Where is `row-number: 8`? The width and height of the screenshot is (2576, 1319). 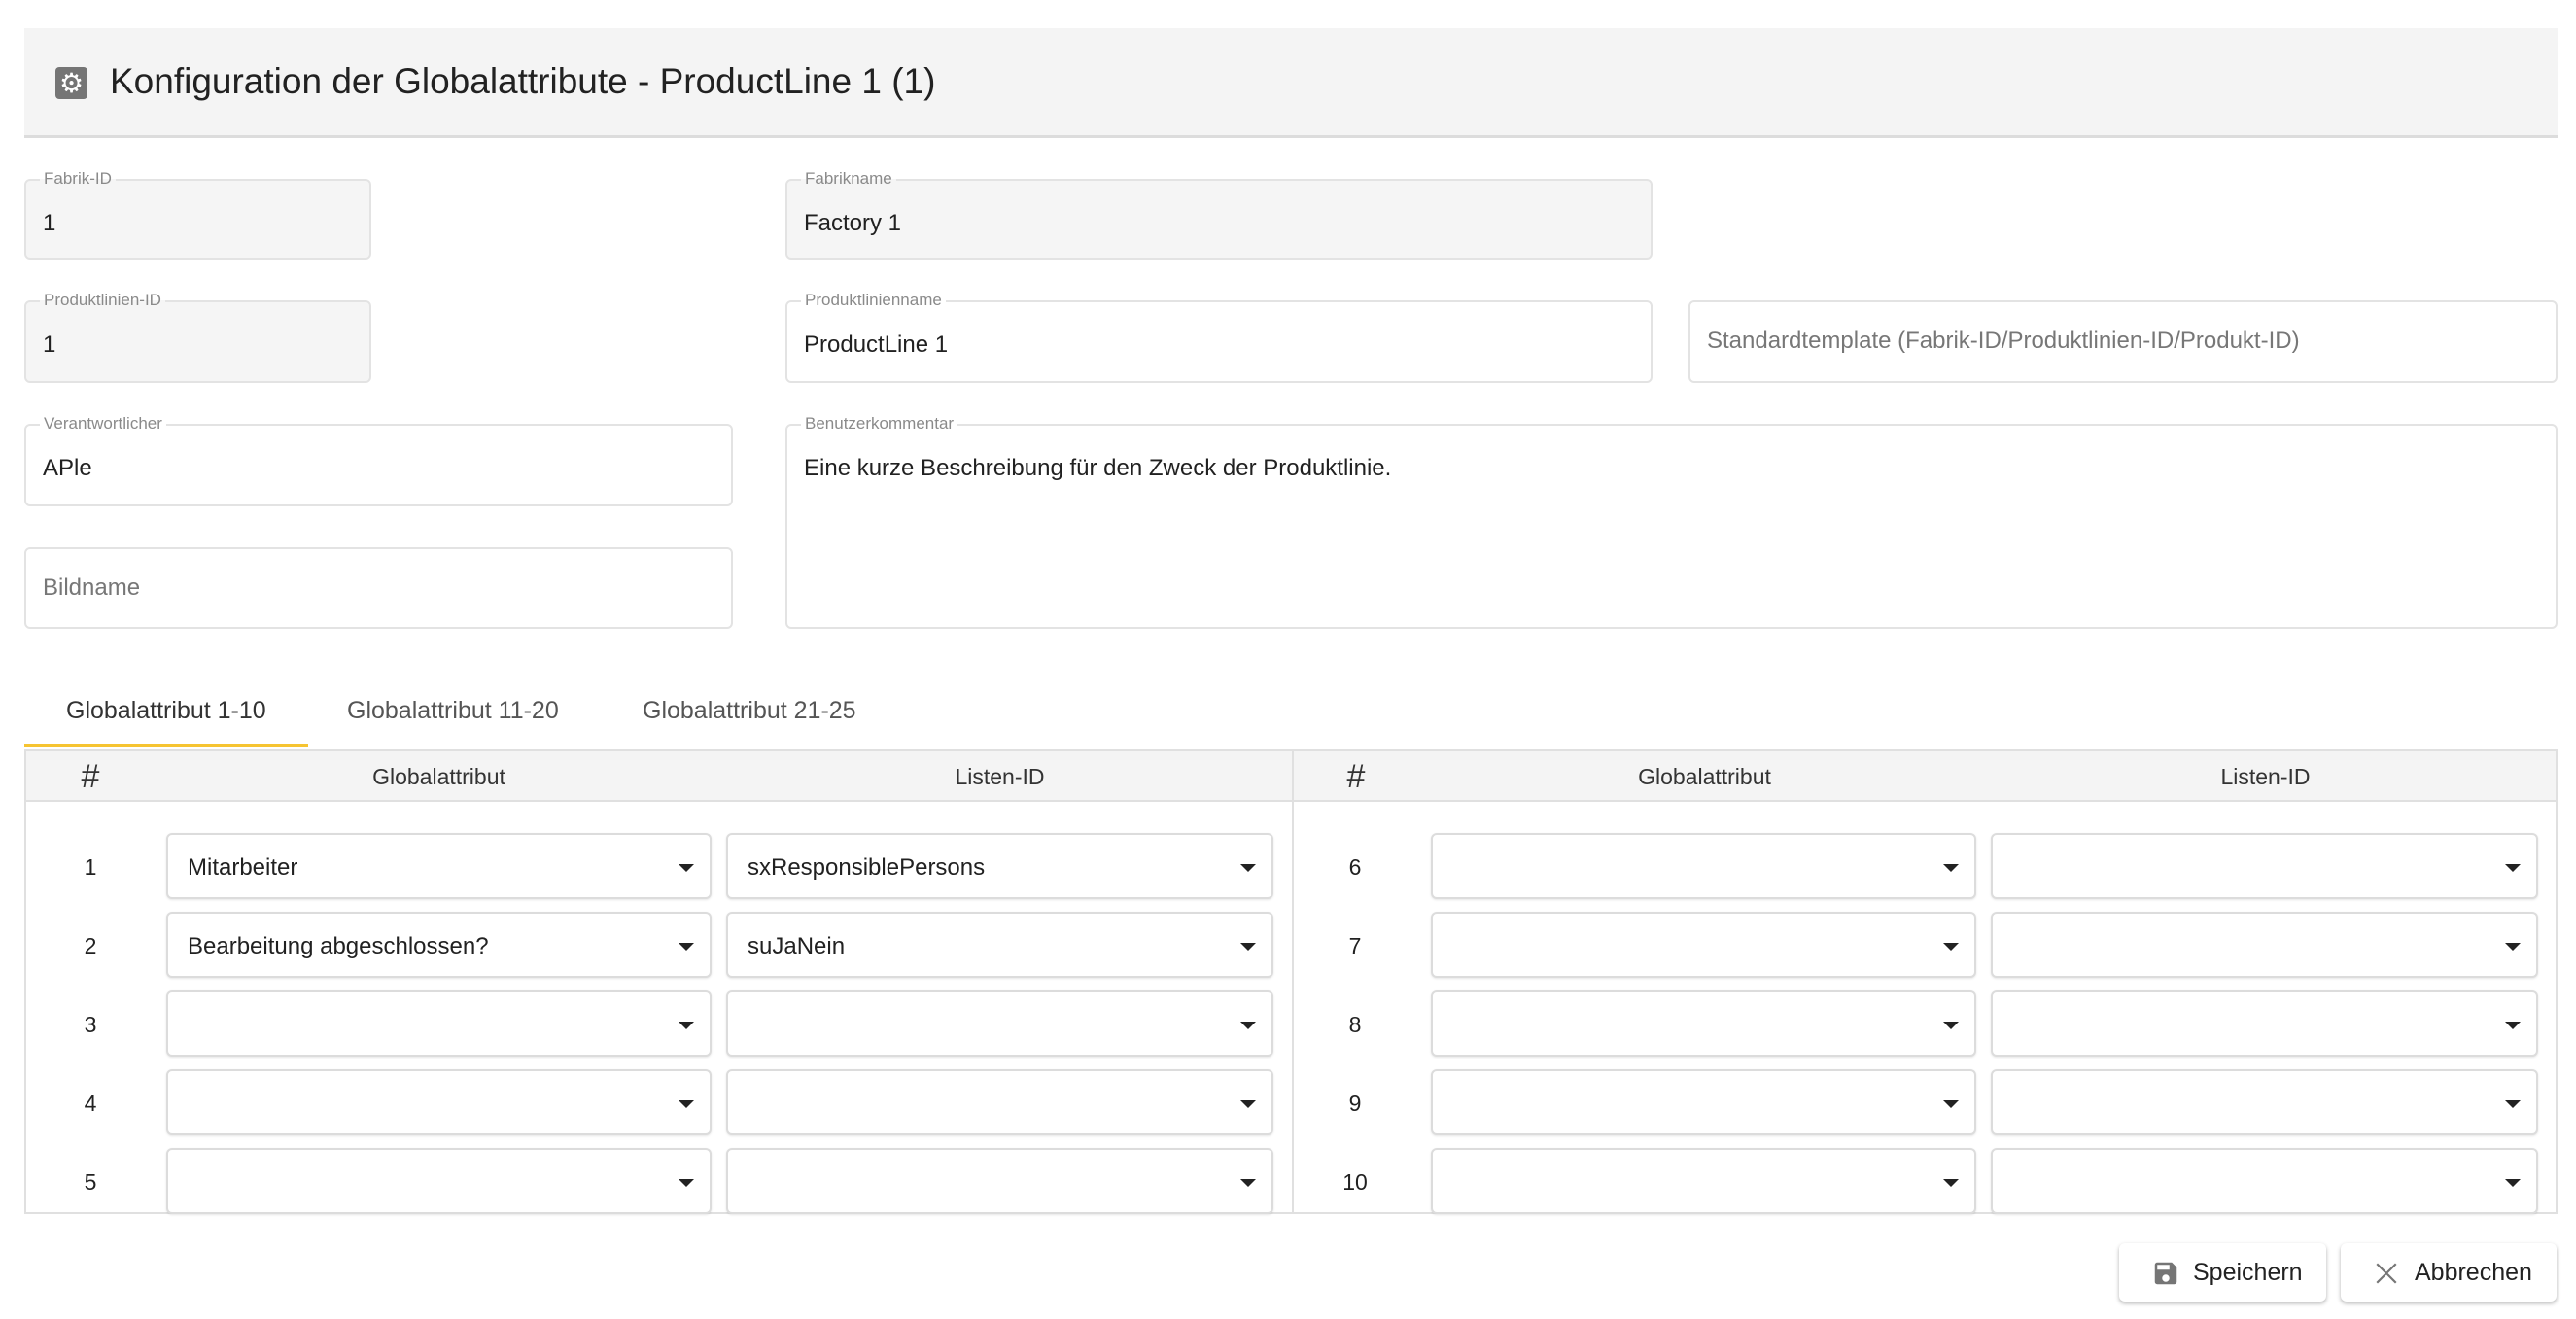
row-number: 8 is located at coordinates (1355, 1024).